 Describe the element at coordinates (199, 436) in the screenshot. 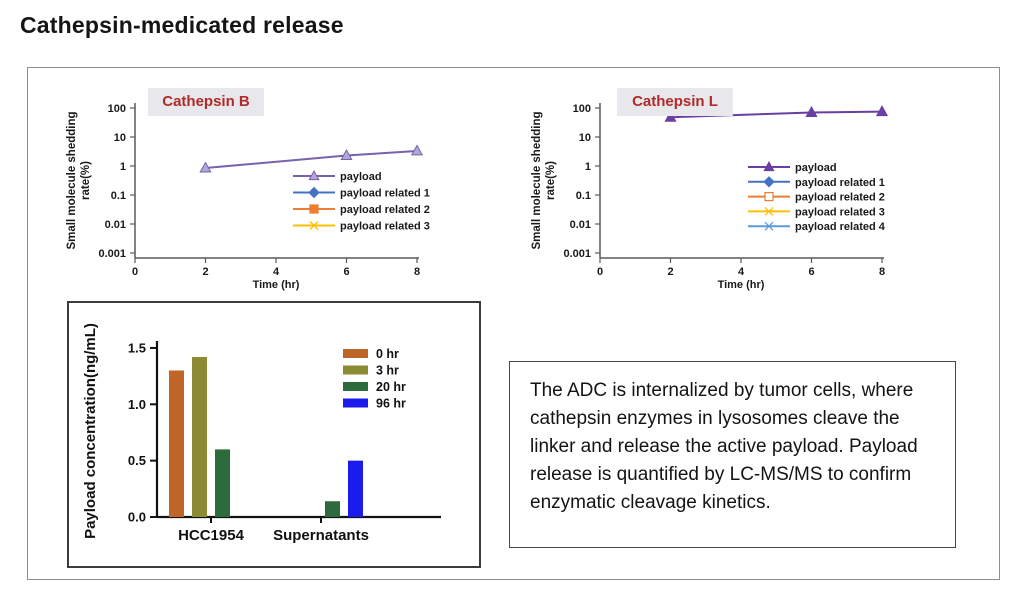

I see `bar-3-hr-HCC1954` at that location.